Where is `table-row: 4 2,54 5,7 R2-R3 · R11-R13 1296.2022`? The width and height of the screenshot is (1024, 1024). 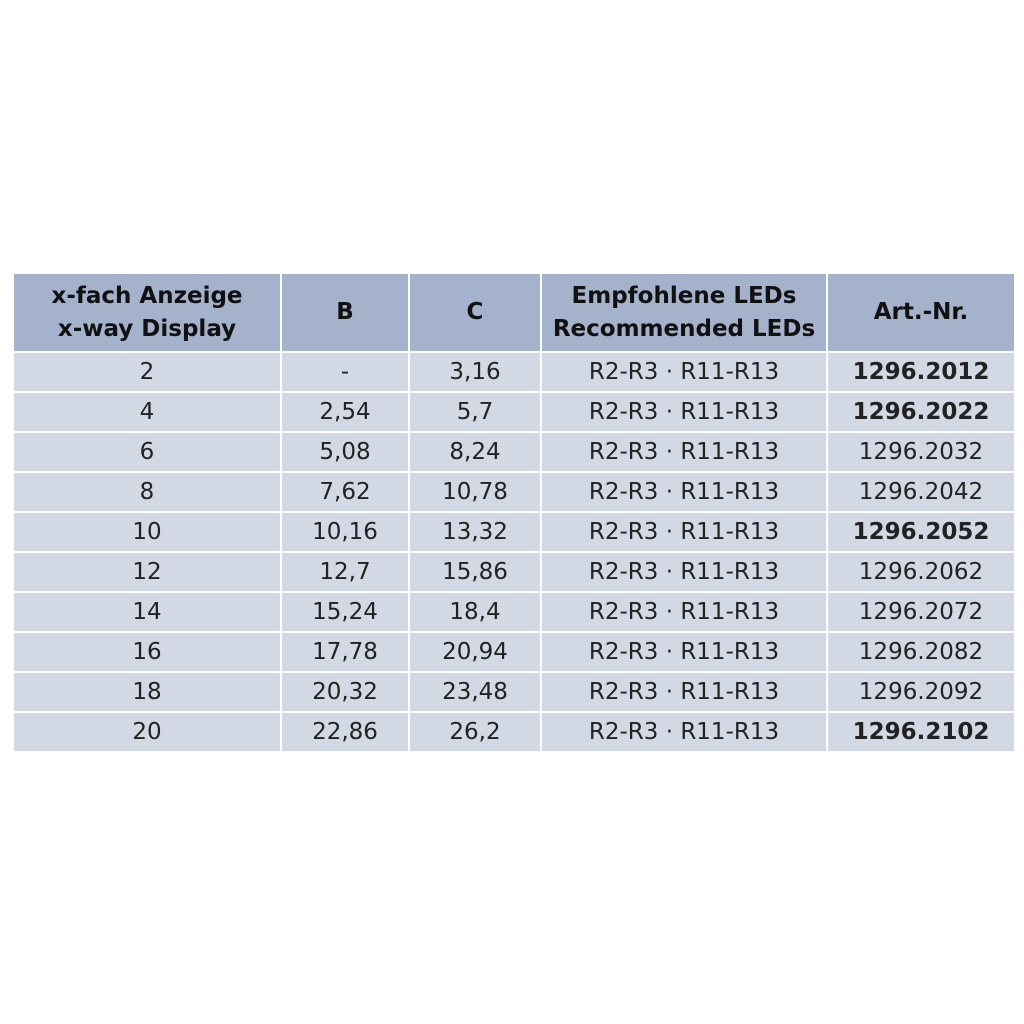
table-row: 4 2,54 5,7 R2-R3 · R11-R13 1296.2022 is located at coordinates (514, 412).